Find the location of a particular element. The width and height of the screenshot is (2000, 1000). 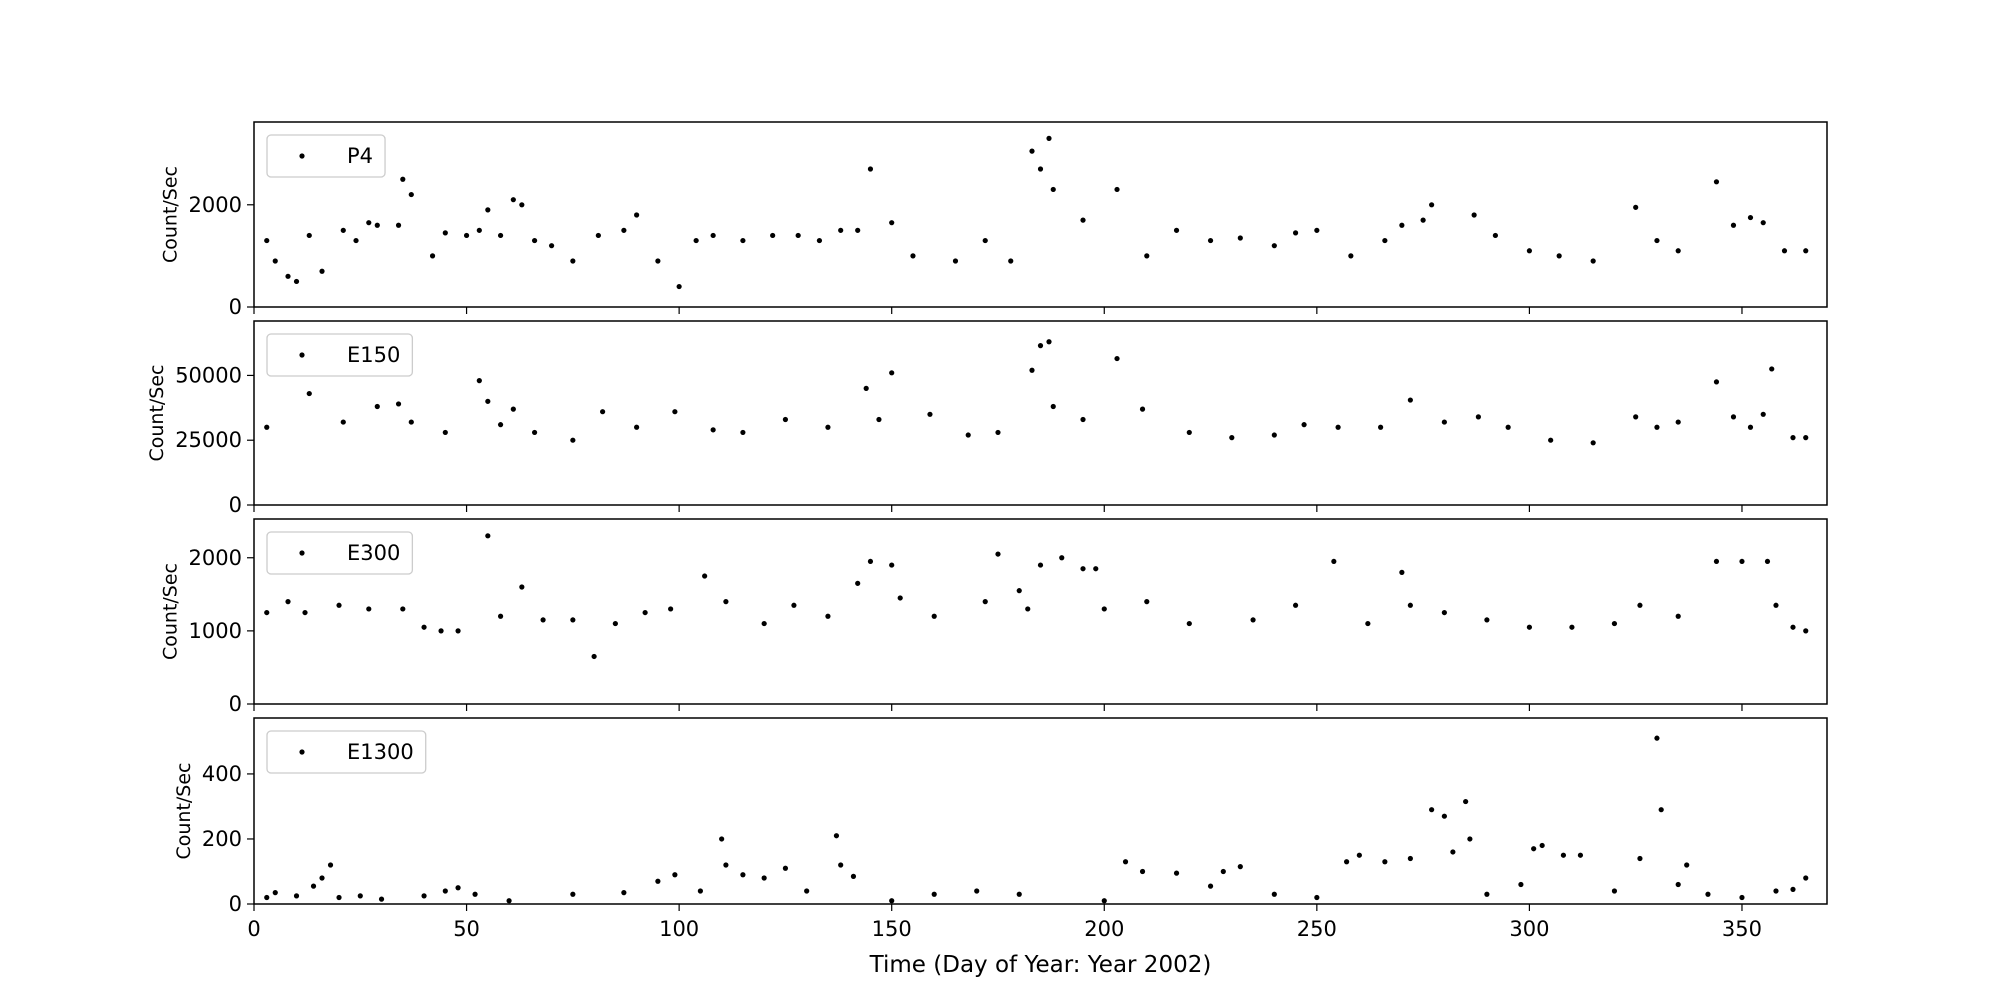

y-tick-label: 0 is located at coordinates (235, 704).